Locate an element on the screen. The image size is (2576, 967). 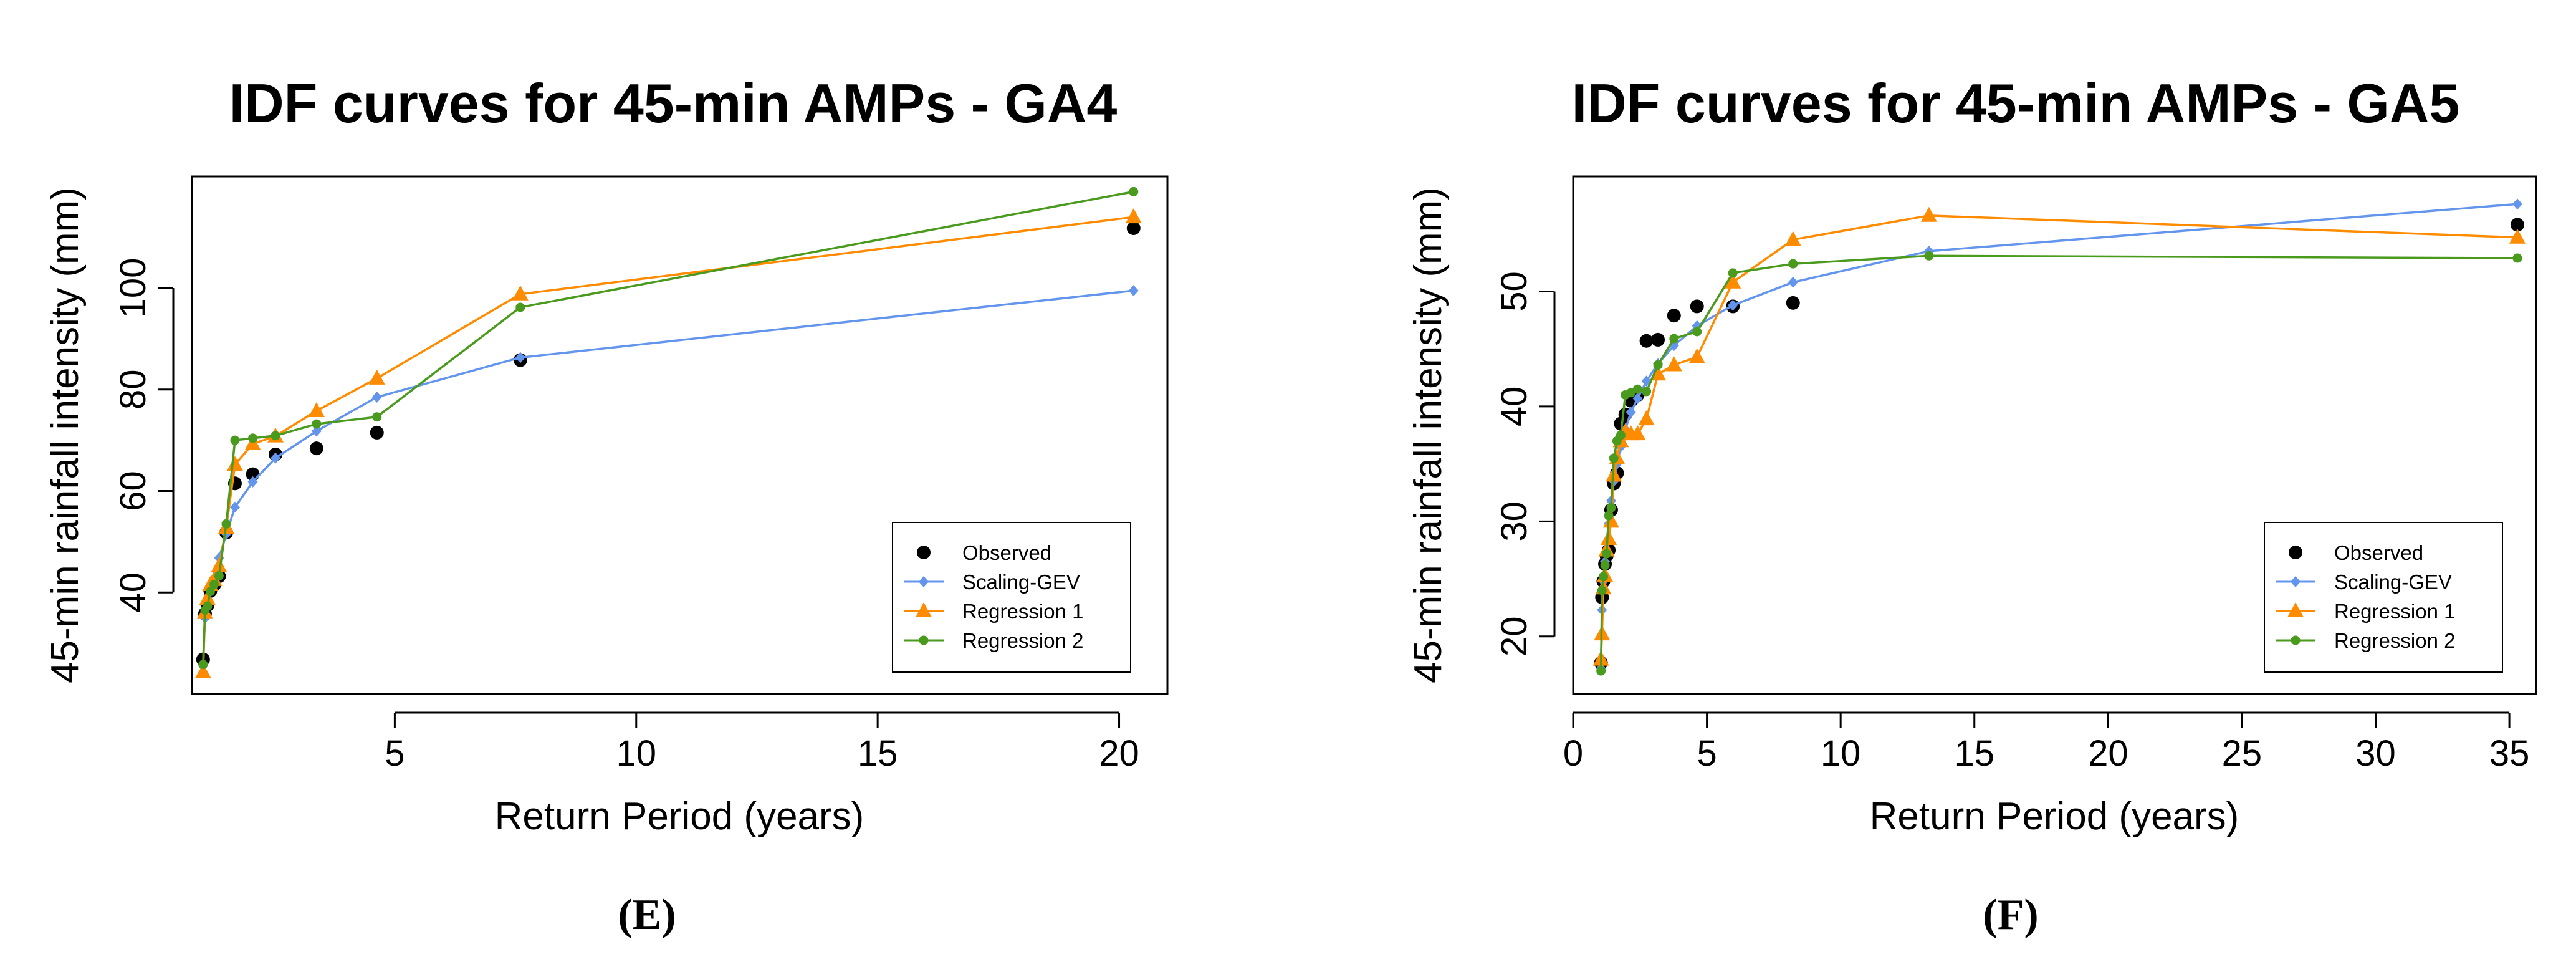
chart-title: IDF curves for 45-min AMPs - GA5 is located at coordinates (2016, 103).